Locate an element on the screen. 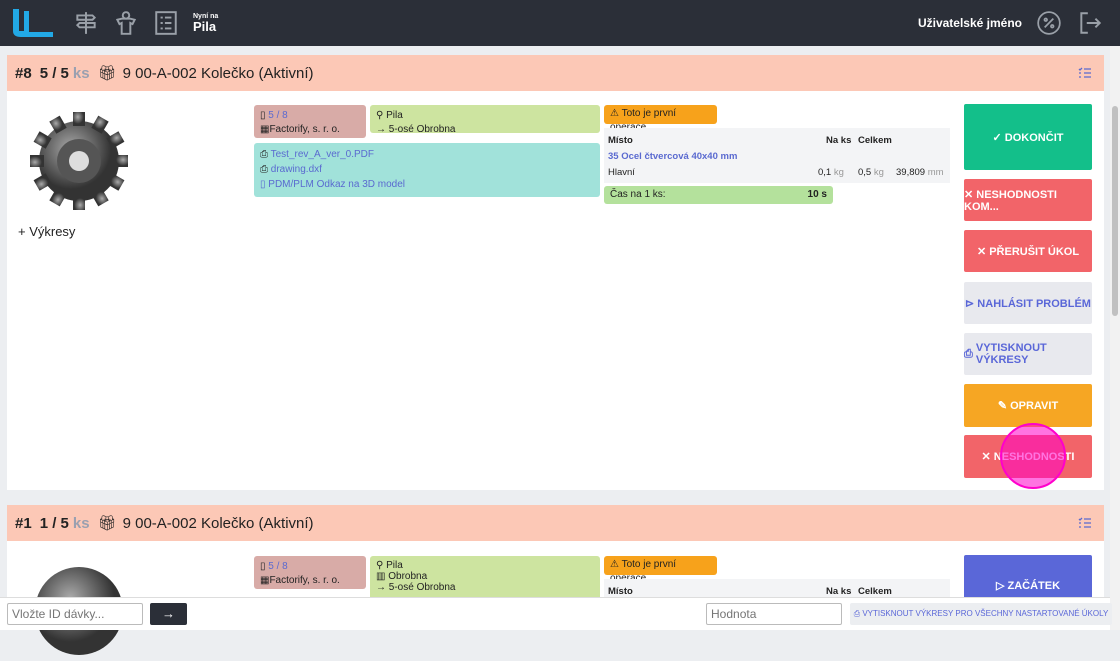 The height and width of the screenshot is (661, 1120). factory-icon: ▥ is located at coordinates (382, 576).